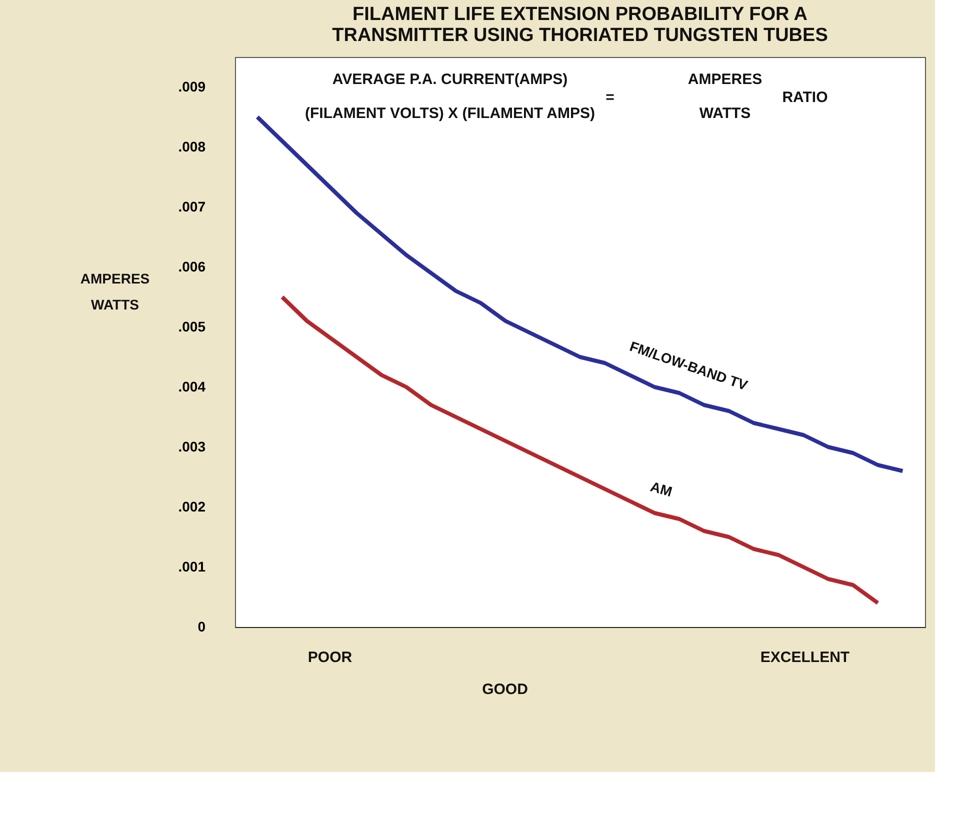  What do you see at coordinates (192, 506) in the screenshot?
I see `y-tick-label: .002` at bounding box center [192, 506].